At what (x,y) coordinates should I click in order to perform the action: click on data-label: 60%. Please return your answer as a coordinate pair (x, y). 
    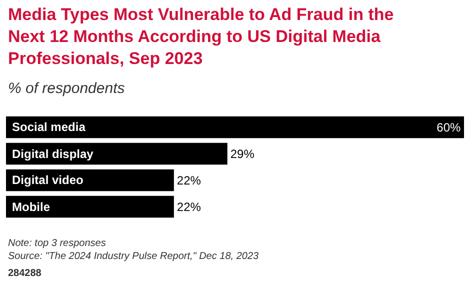
    Looking at the image, I should click on (448, 127).